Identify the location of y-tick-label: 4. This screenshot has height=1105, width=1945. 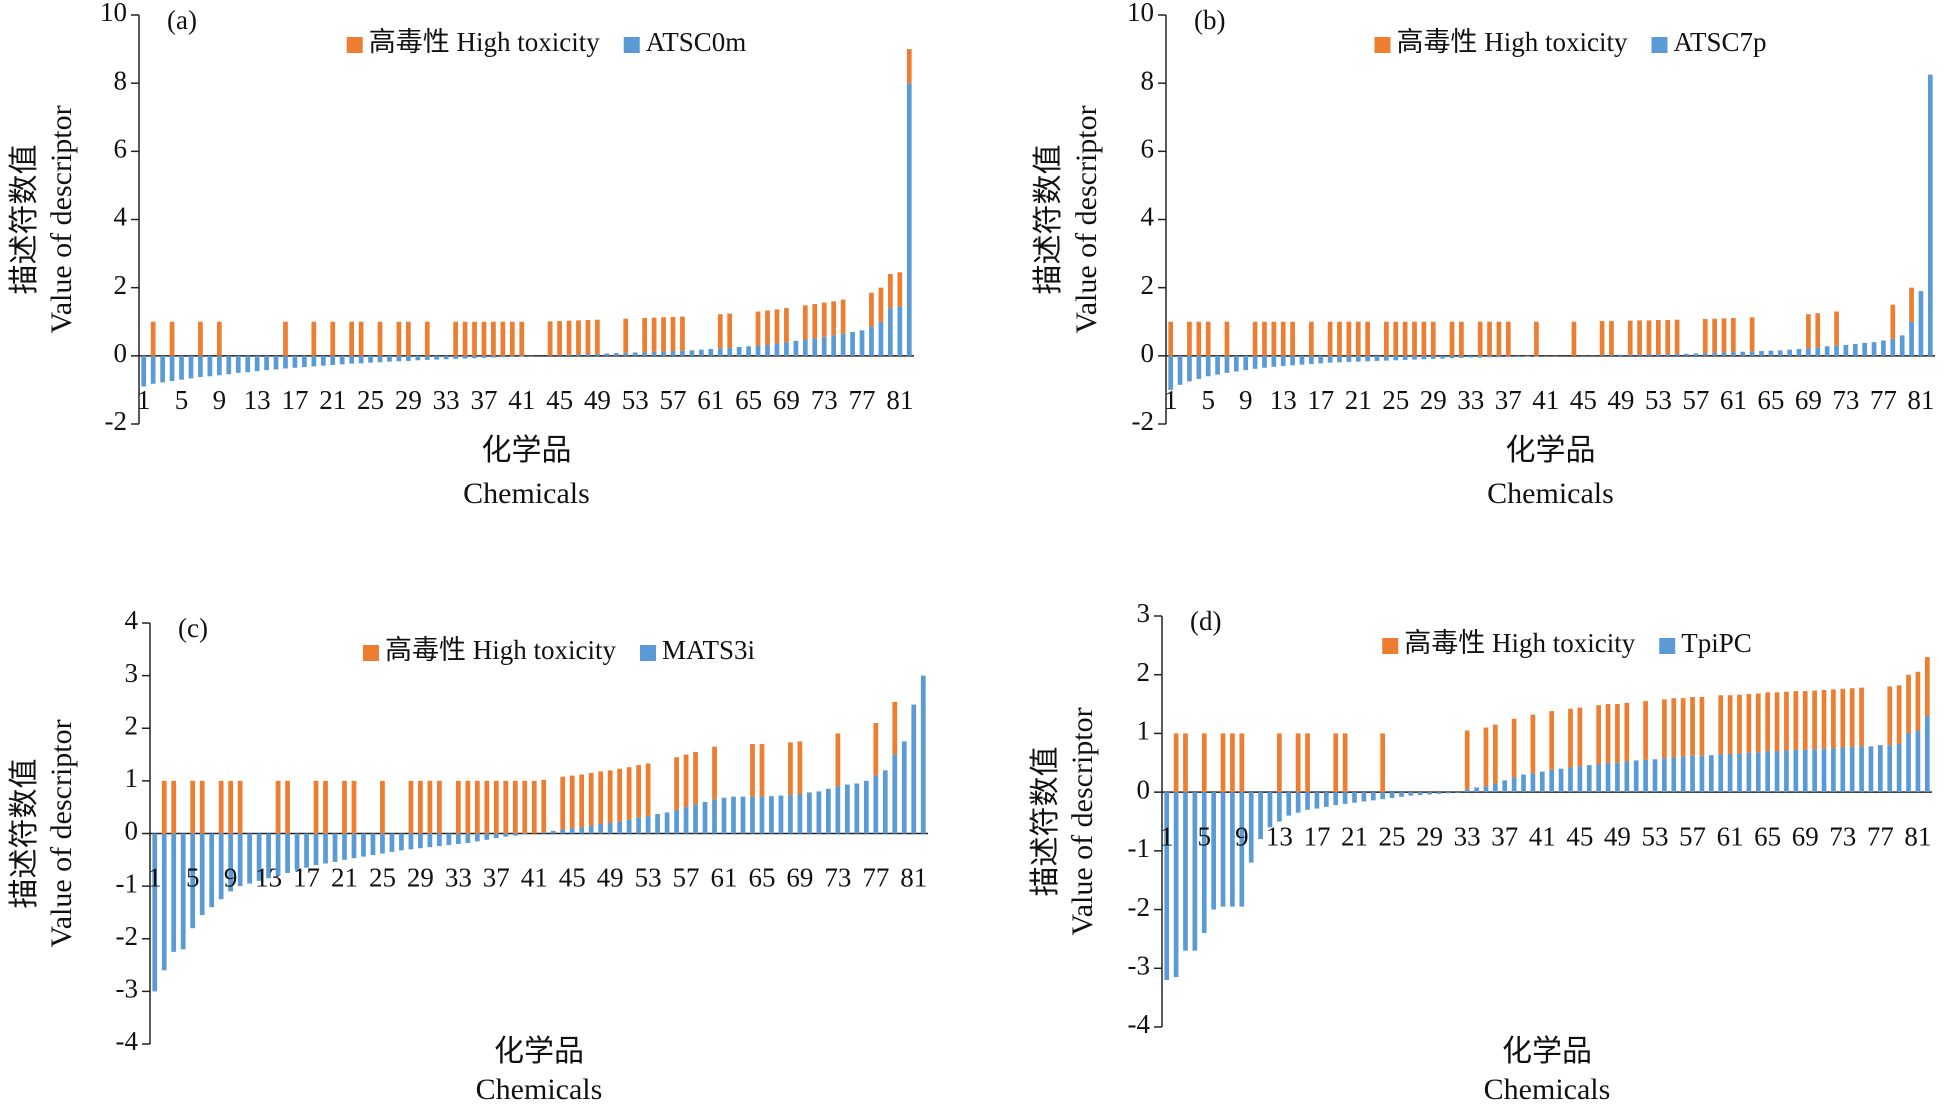
(1148, 217).